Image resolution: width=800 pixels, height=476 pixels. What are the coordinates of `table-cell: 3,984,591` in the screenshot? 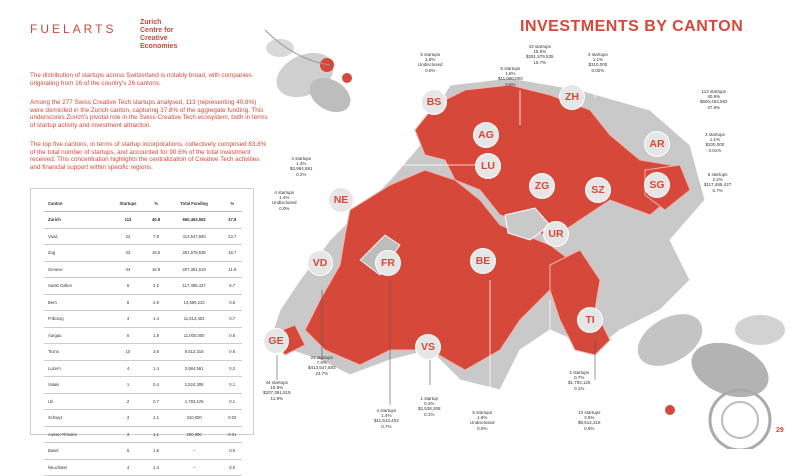 It's located at (194, 368).